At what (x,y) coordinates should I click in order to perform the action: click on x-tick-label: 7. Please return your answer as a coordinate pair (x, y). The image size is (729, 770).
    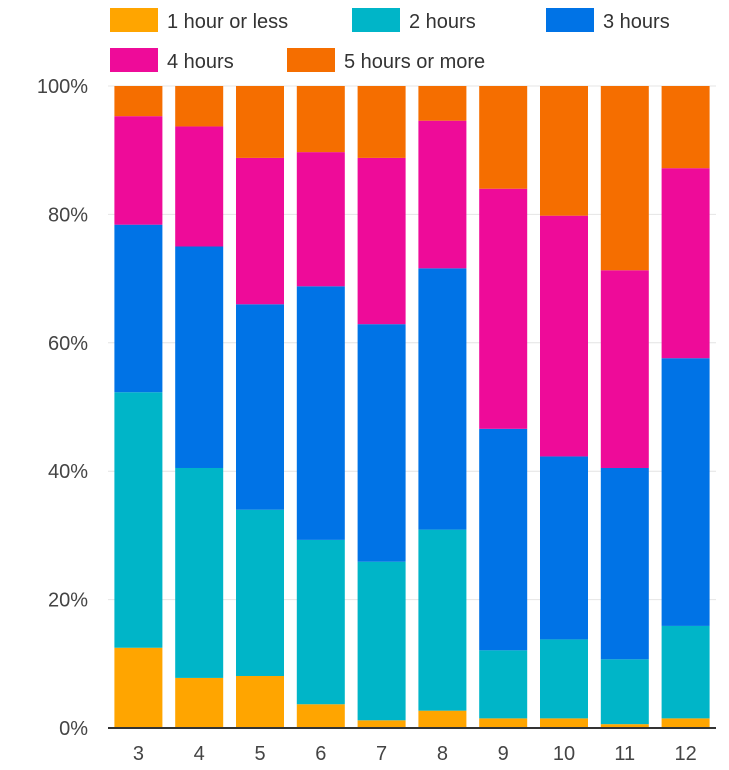
    Looking at the image, I should click on (381, 754).